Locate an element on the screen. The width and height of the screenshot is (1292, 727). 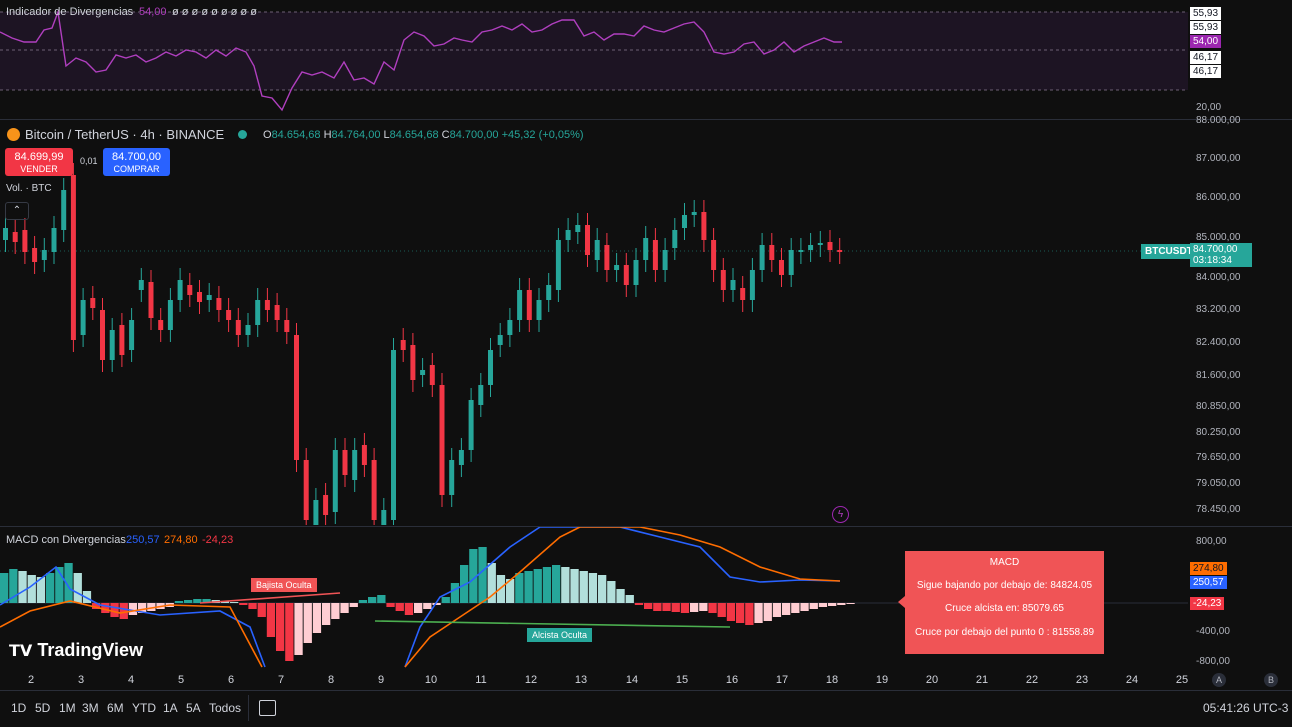
range-1m: 1M is located at coordinates (67, 708).